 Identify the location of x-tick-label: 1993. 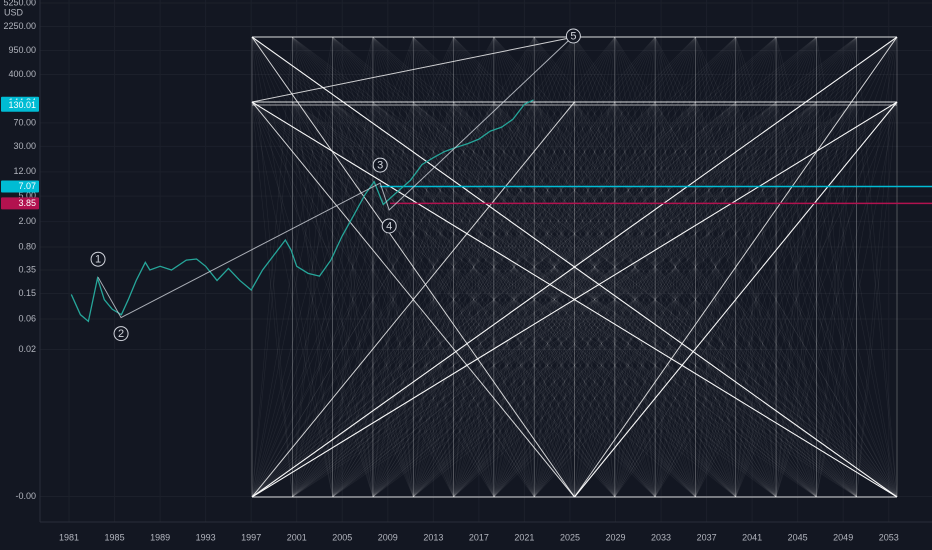
(206, 537).